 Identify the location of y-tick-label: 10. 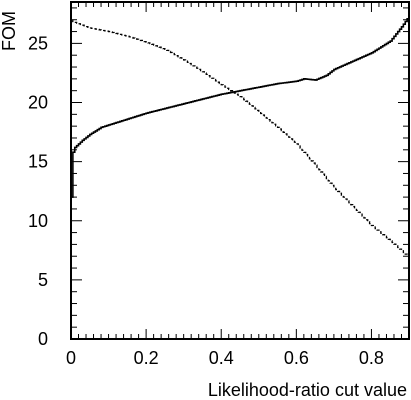
(38, 221).